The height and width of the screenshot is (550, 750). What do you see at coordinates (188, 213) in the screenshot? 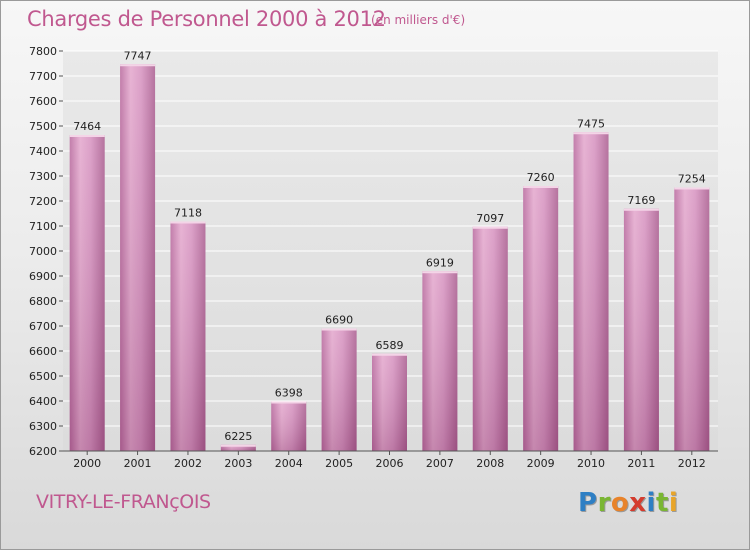
I see `value-label: 7118` at bounding box center [188, 213].